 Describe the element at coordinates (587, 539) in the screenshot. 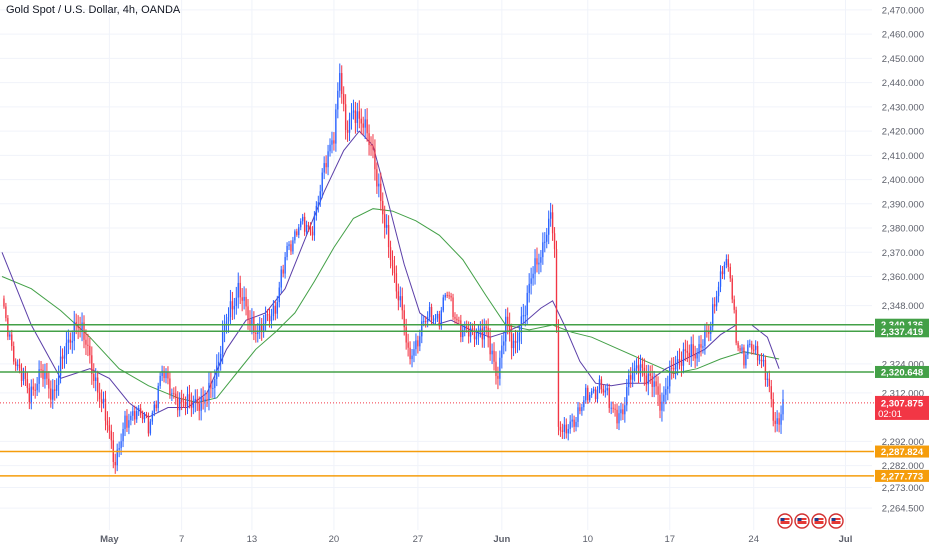

I see `time-tick-label: 10` at that location.